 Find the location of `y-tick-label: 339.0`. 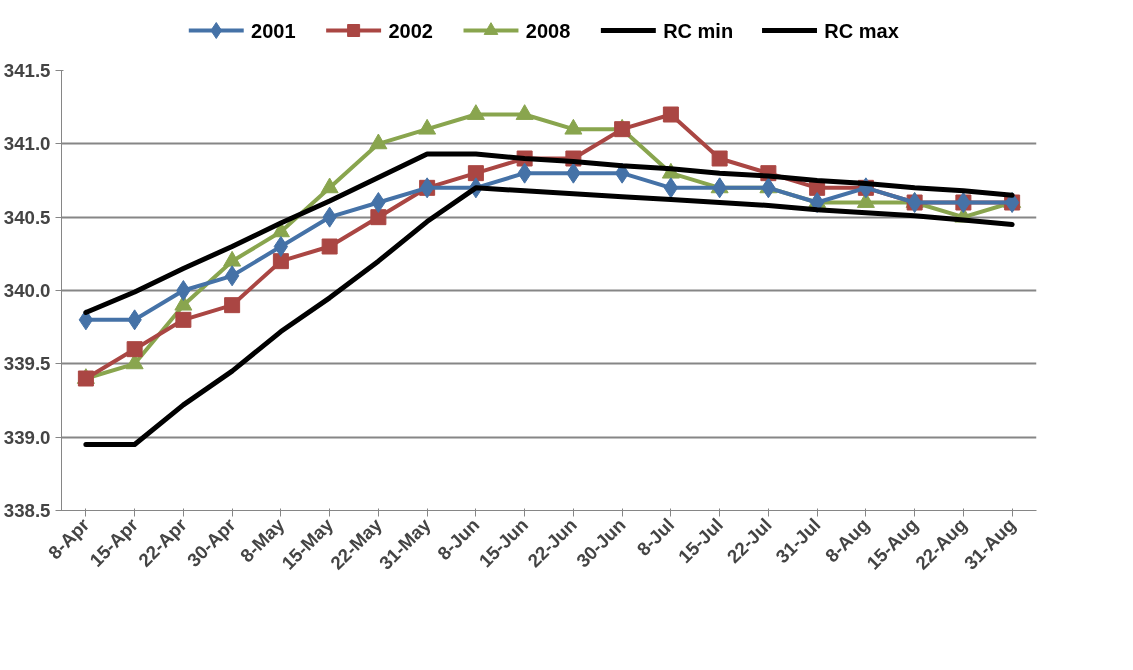

y-tick-label: 339.0 is located at coordinates (27, 437).